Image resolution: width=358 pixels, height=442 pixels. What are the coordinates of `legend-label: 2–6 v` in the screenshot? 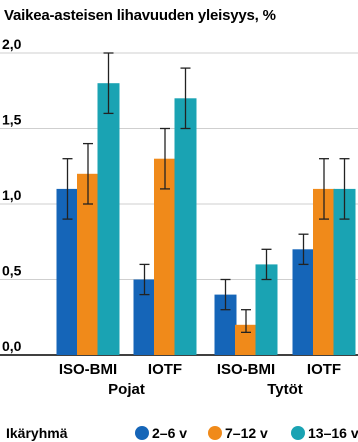 It's located at (169, 433).